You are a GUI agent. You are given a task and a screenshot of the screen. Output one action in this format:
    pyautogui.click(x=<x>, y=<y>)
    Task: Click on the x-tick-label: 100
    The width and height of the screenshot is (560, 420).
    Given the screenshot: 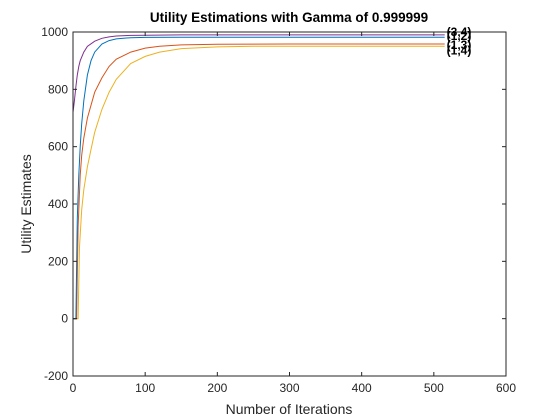 What is the action you would take?
    pyautogui.click(x=145, y=388)
    